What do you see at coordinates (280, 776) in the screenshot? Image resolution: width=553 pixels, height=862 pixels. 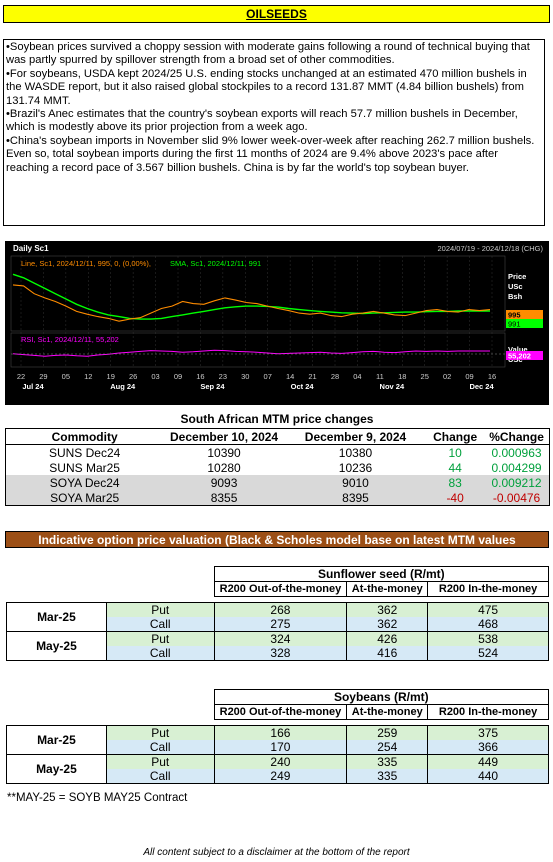 I see `option-value: 249` at bounding box center [280, 776].